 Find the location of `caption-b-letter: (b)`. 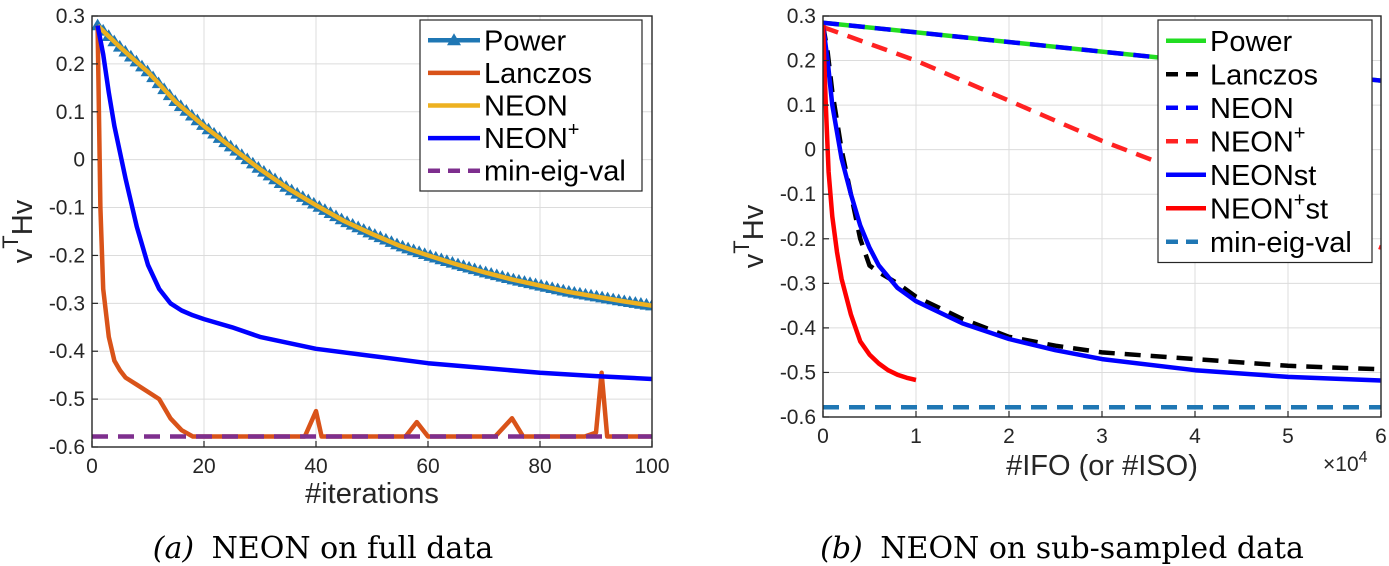

caption-b-letter: (b) is located at coordinates (841, 548).